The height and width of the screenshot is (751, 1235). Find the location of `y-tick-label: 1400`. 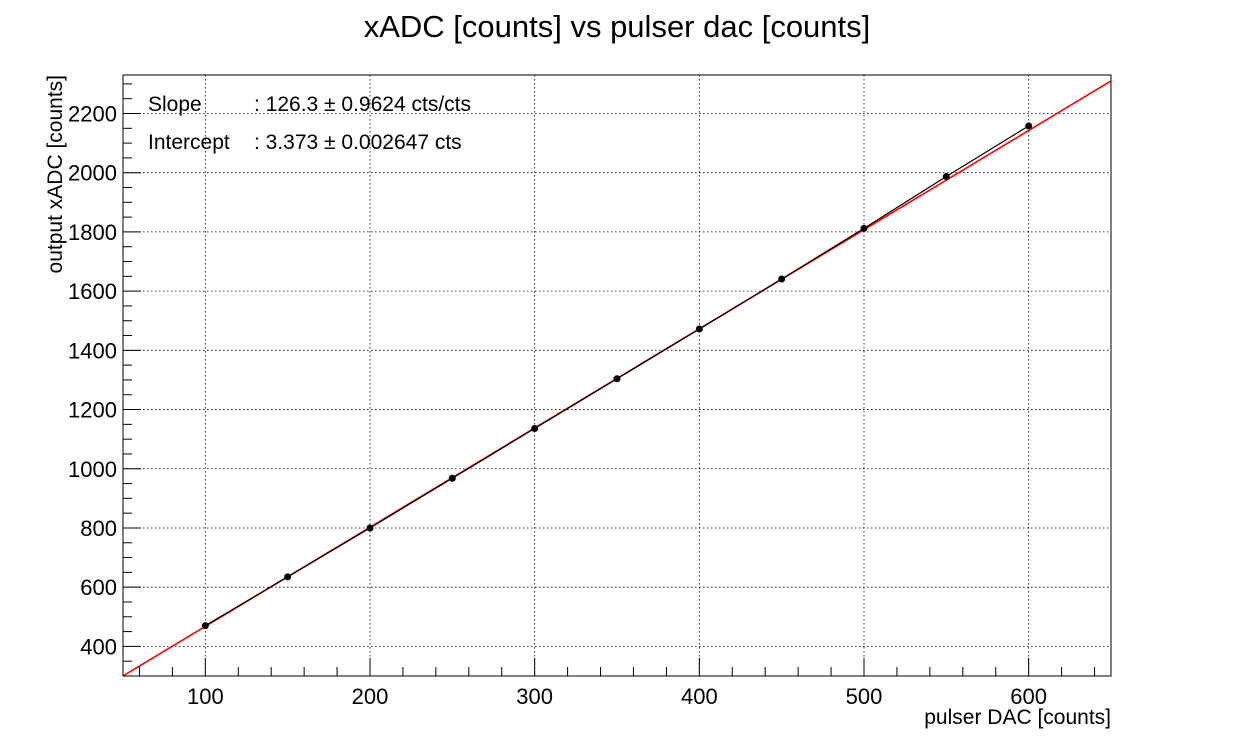

y-tick-label: 1400 is located at coordinates (92, 350).